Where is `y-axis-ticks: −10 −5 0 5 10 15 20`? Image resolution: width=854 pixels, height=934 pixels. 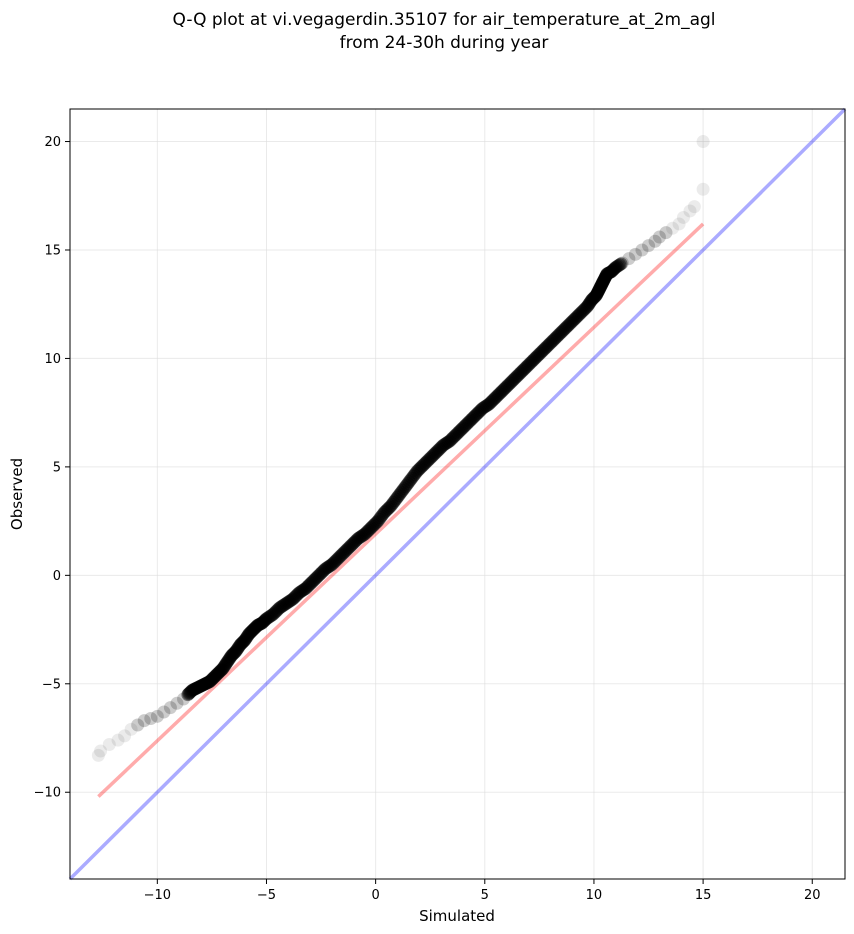
y-axis-ticks: −10 −5 0 5 10 15 20 is located at coordinates (52, 468).